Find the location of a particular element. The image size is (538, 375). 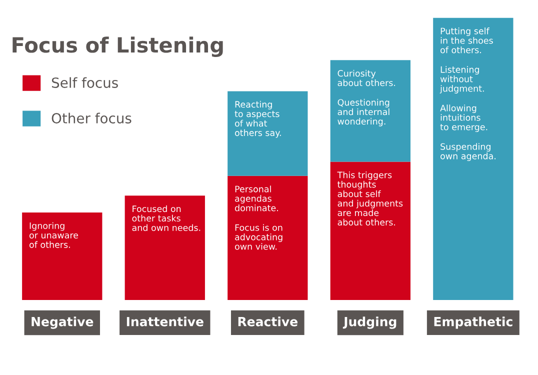

legend-label: Other focus is located at coordinates (92, 118).